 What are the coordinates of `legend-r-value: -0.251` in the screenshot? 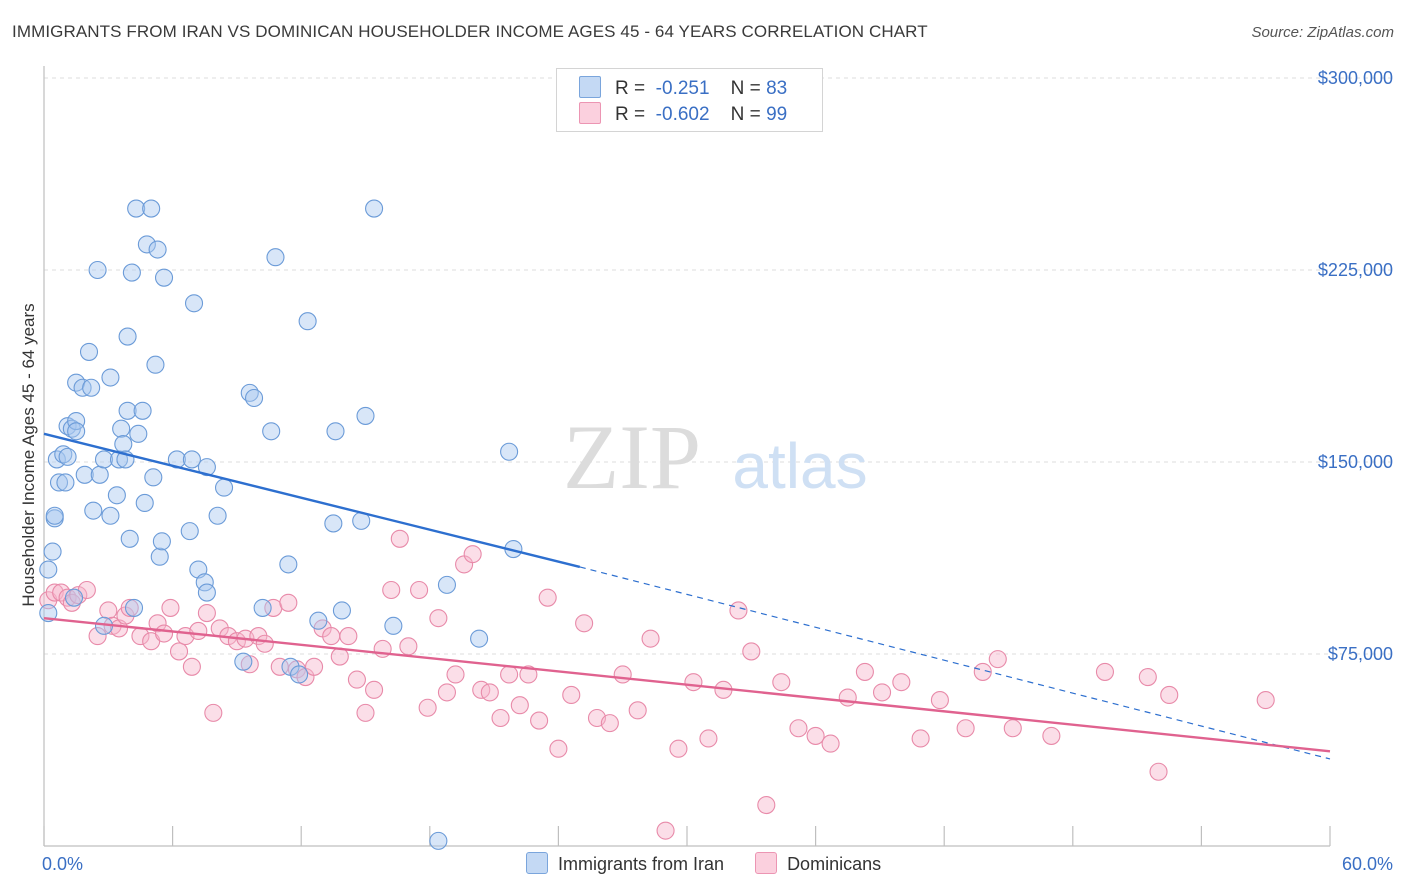 It's located at (682, 88).